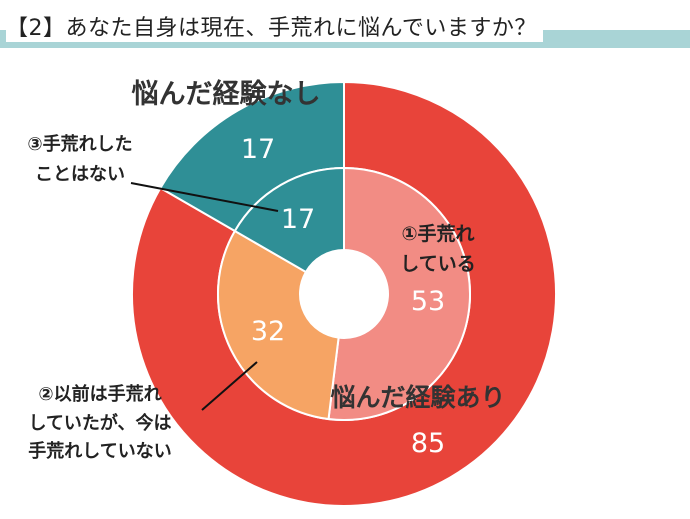 This screenshot has height=519, width=690. Describe the element at coordinates (298, 219) in the screenshot. I see `inner-never-value: 17` at that location.